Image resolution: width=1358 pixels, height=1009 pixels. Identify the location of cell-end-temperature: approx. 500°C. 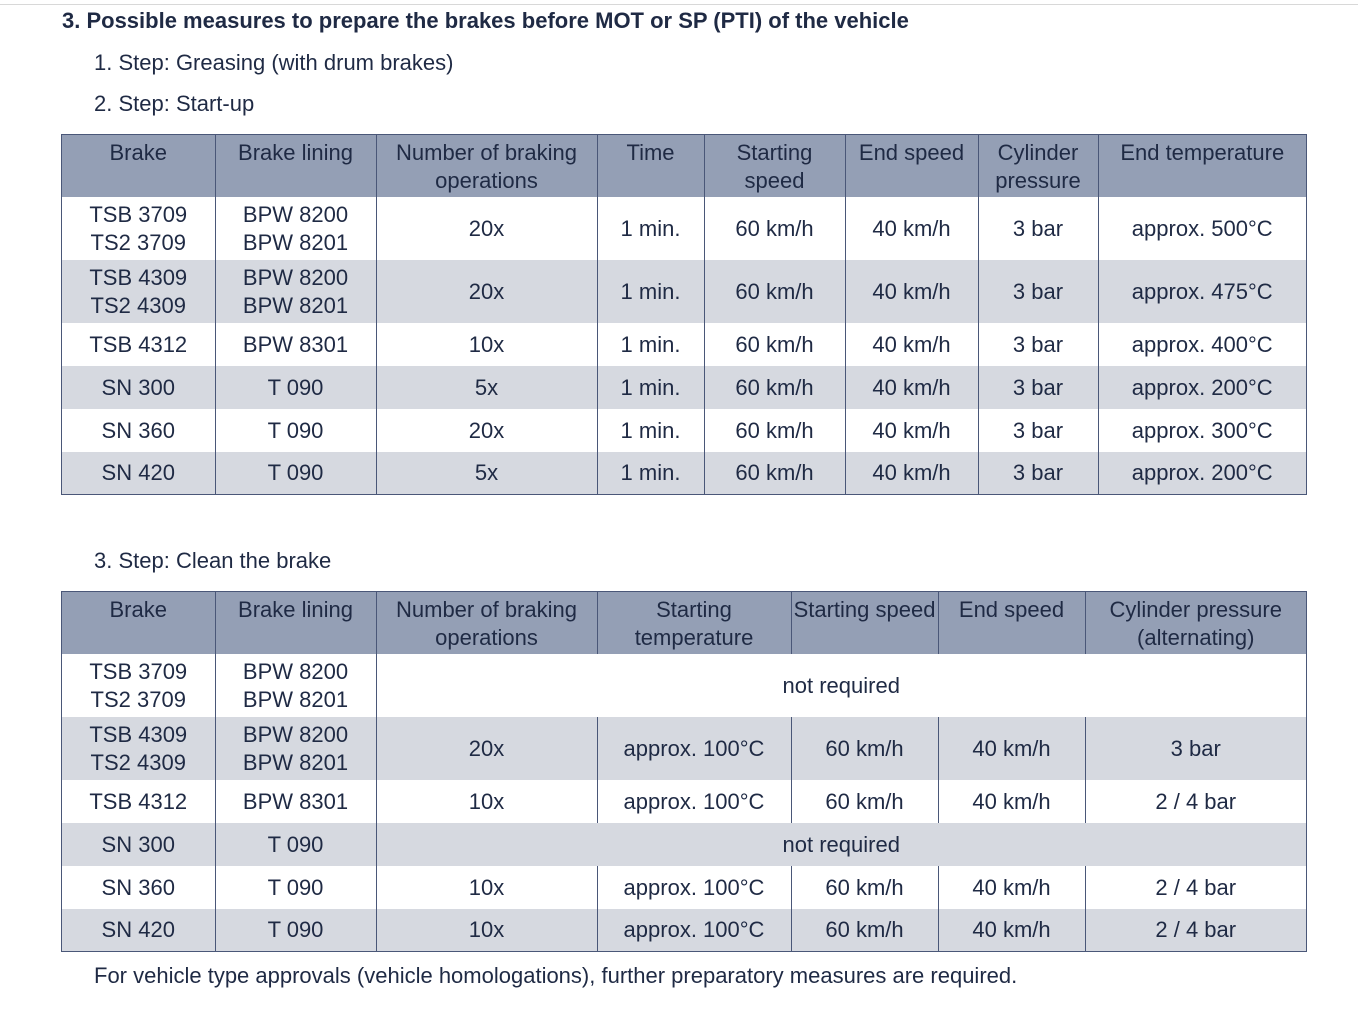
(1201, 228).